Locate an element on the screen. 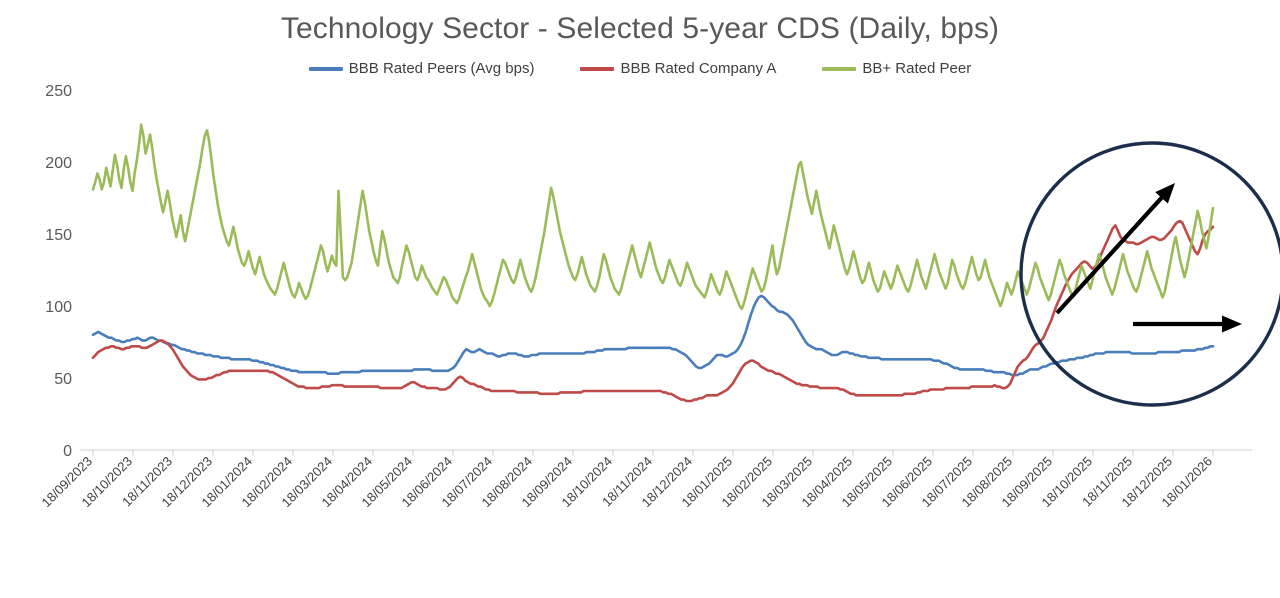 The height and width of the screenshot is (598, 1280). y-tick-label: 250 is located at coordinates (58, 91).